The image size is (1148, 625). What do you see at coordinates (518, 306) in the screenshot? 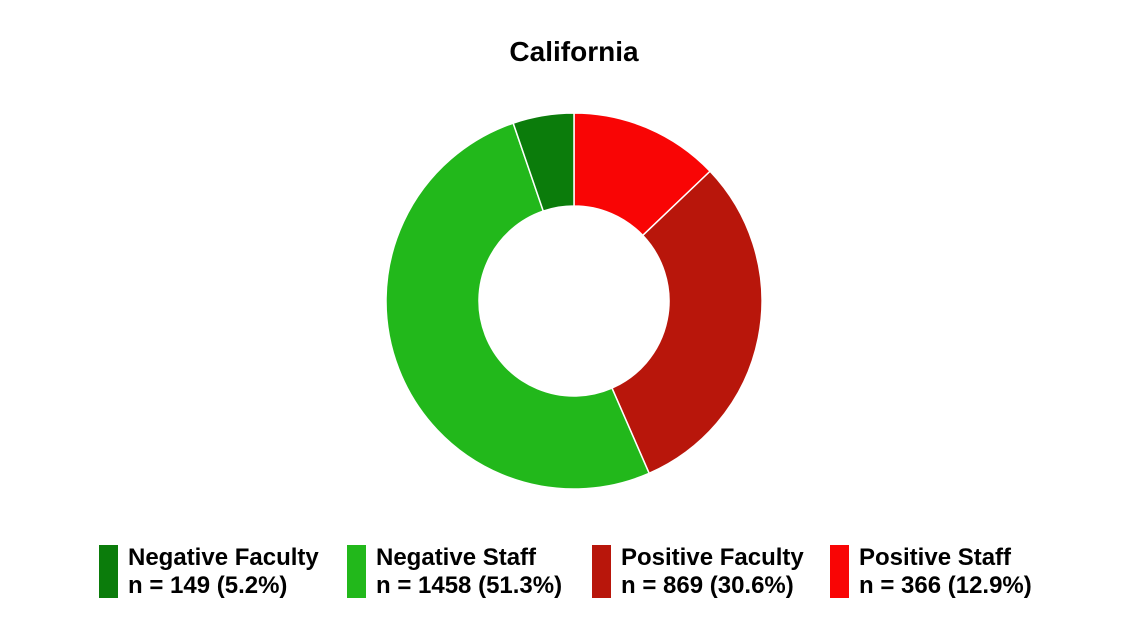
I see `donut-slice-negative-staff` at bounding box center [518, 306].